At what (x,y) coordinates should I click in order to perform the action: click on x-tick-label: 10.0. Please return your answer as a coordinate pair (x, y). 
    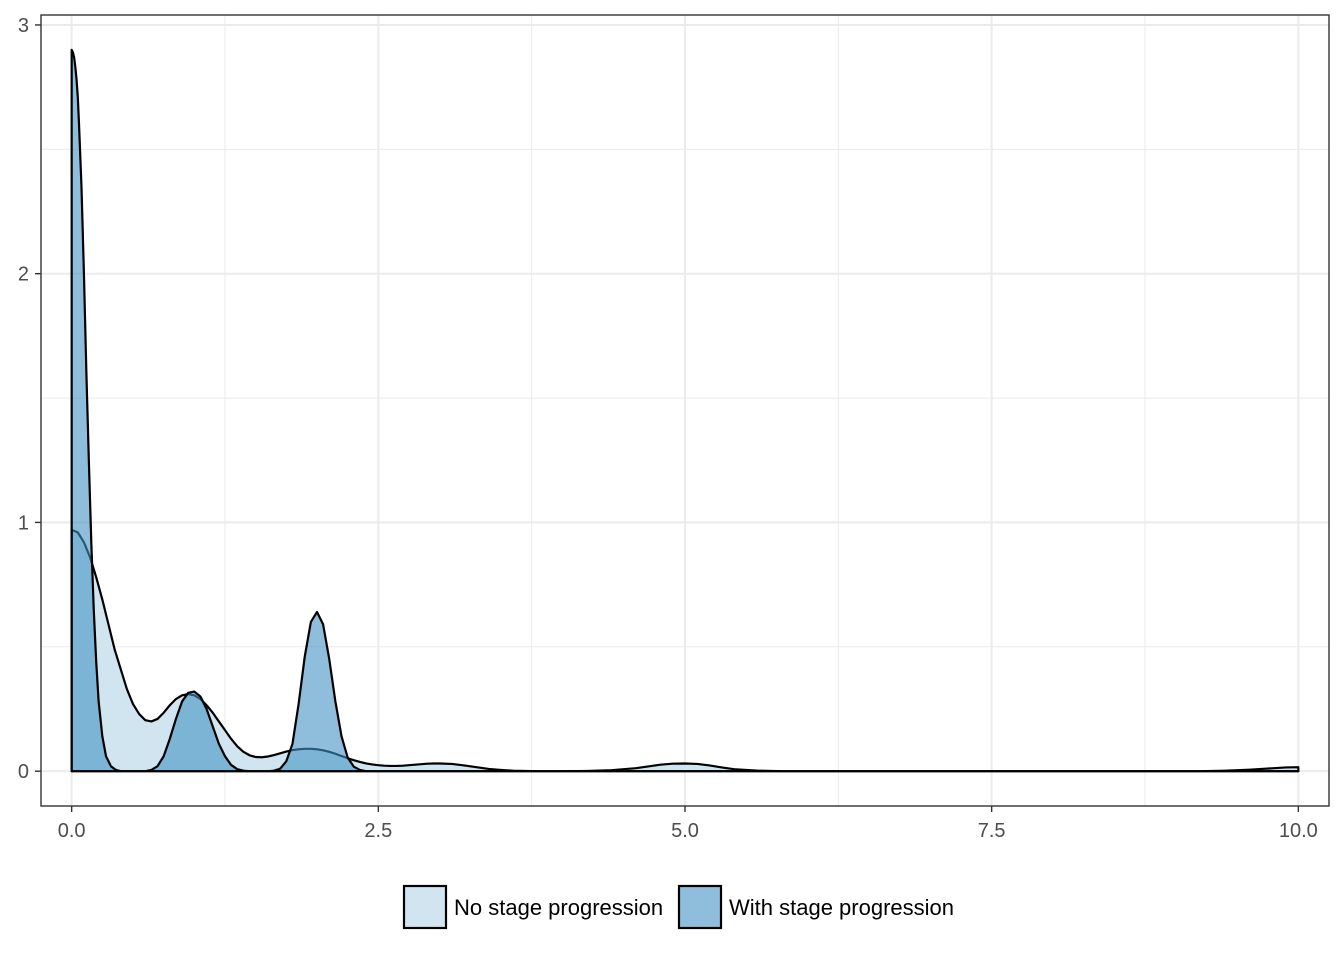
    Looking at the image, I should click on (1298, 831).